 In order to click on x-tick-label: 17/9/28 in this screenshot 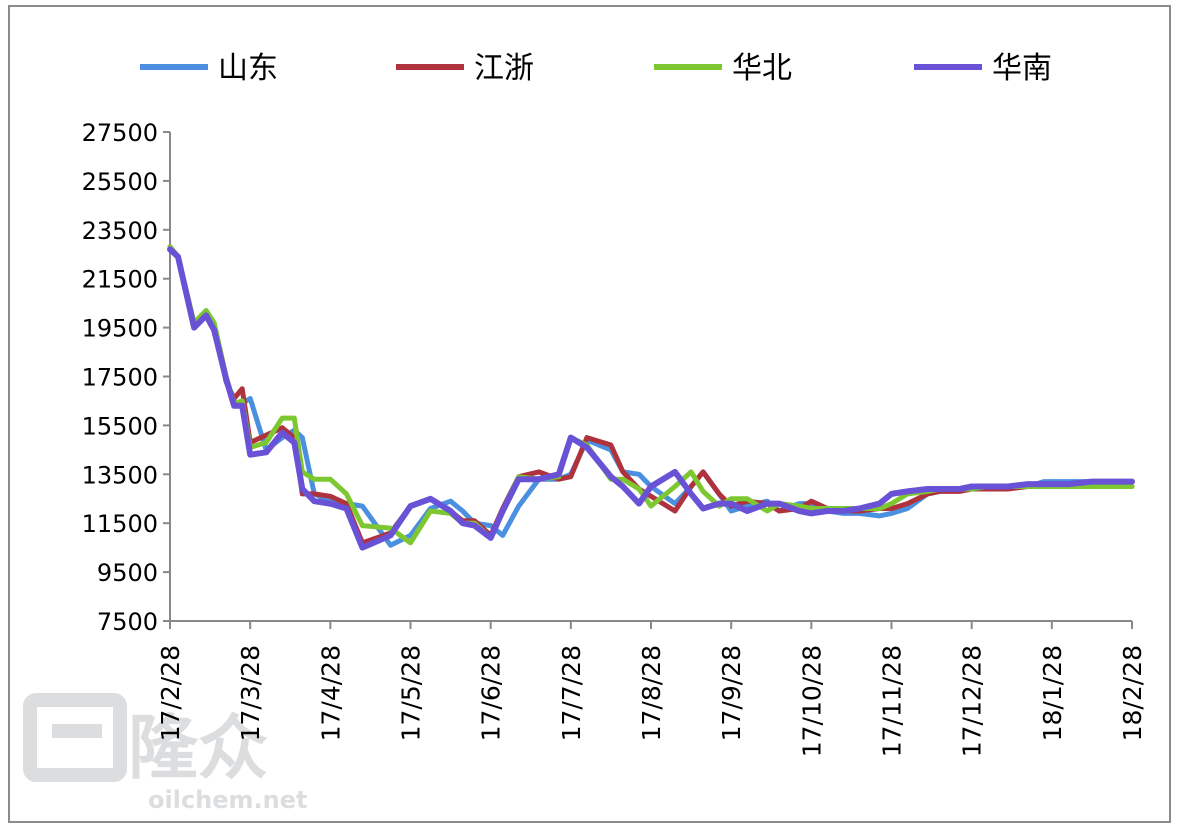, I will do `click(731, 693)`.